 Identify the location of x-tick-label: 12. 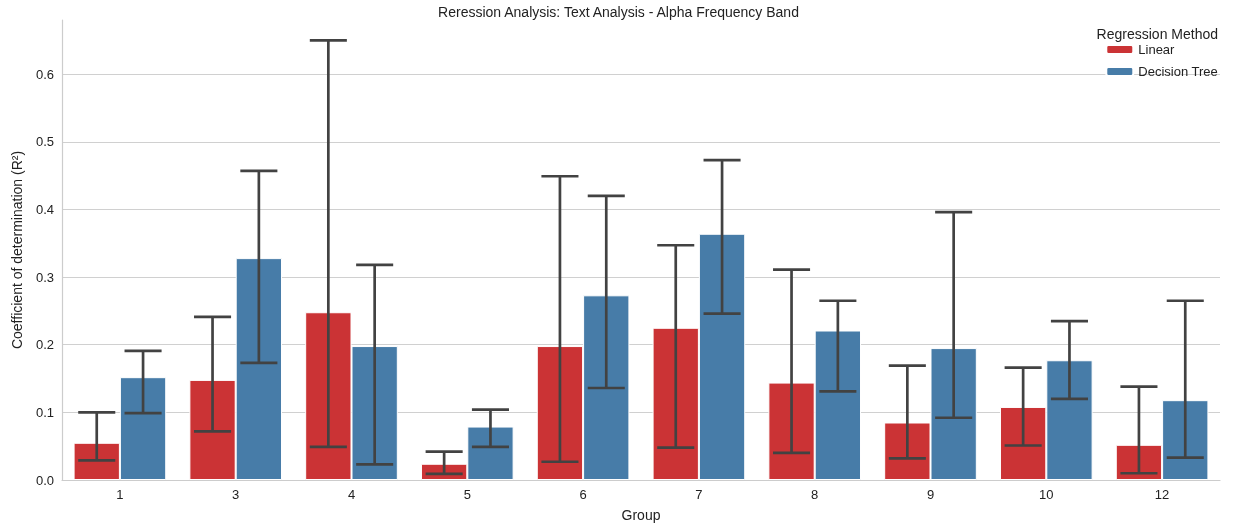
(1162, 494).